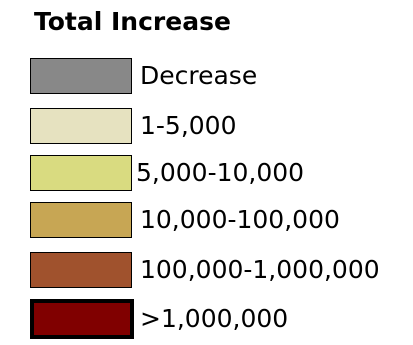  I want to click on legend-item-decrease: Decrease, so click(220, 77).